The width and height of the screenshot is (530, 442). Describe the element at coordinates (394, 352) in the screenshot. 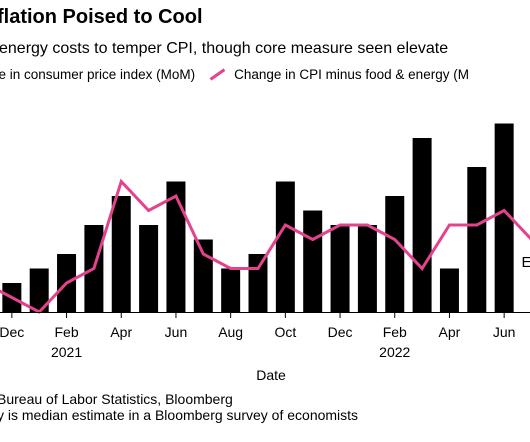

I see `x-year-label: 2022` at that location.